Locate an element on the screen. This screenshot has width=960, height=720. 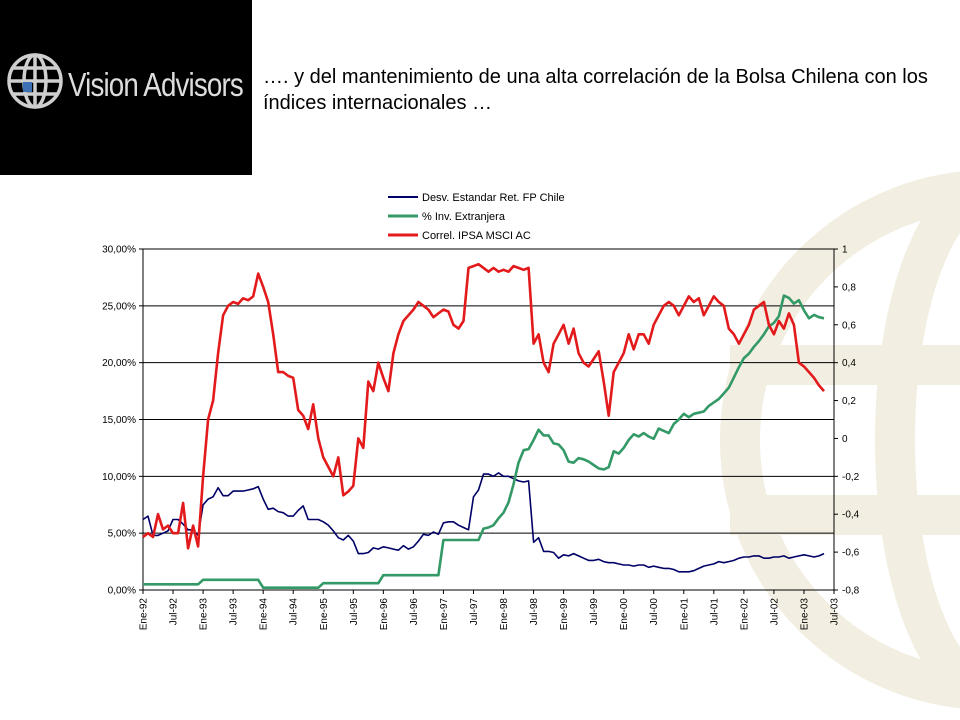
x-tick-label: Jul-96 is located at coordinates (414, 612).